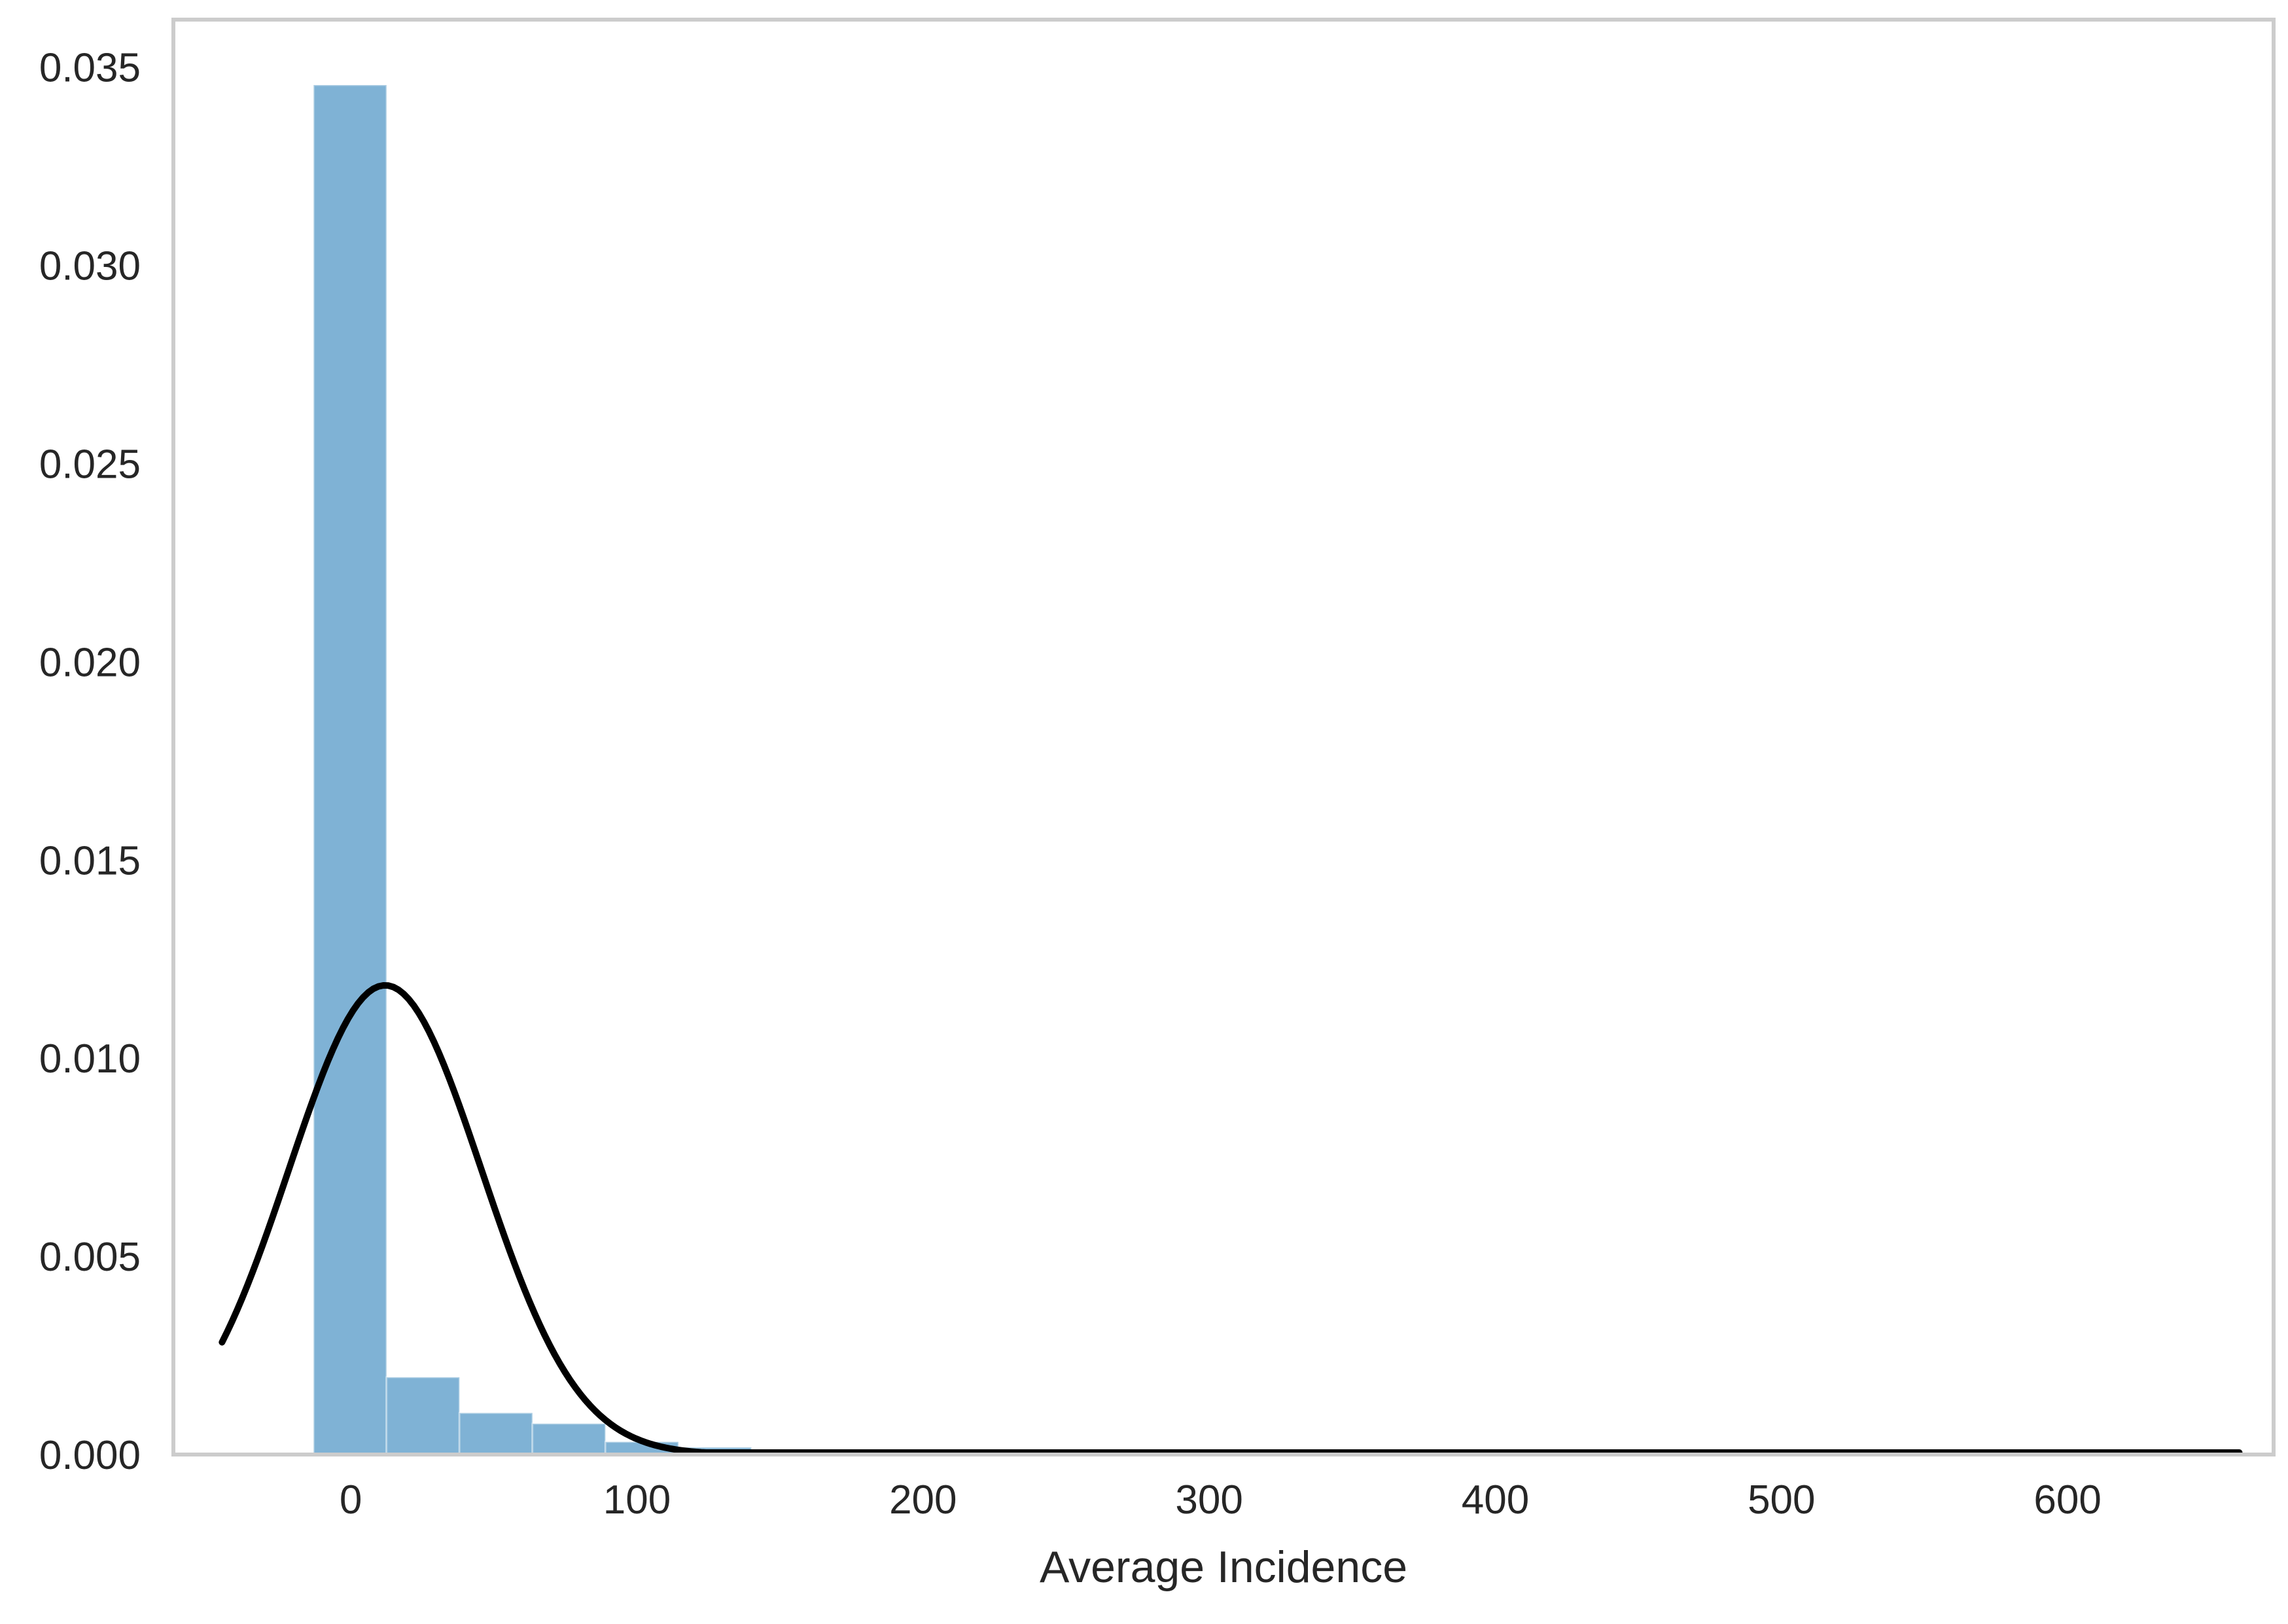 Image resolution: width=2288 pixels, height=1624 pixels. Describe the element at coordinates (351, 1500) in the screenshot. I see `x-tick-label: 0` at that location.